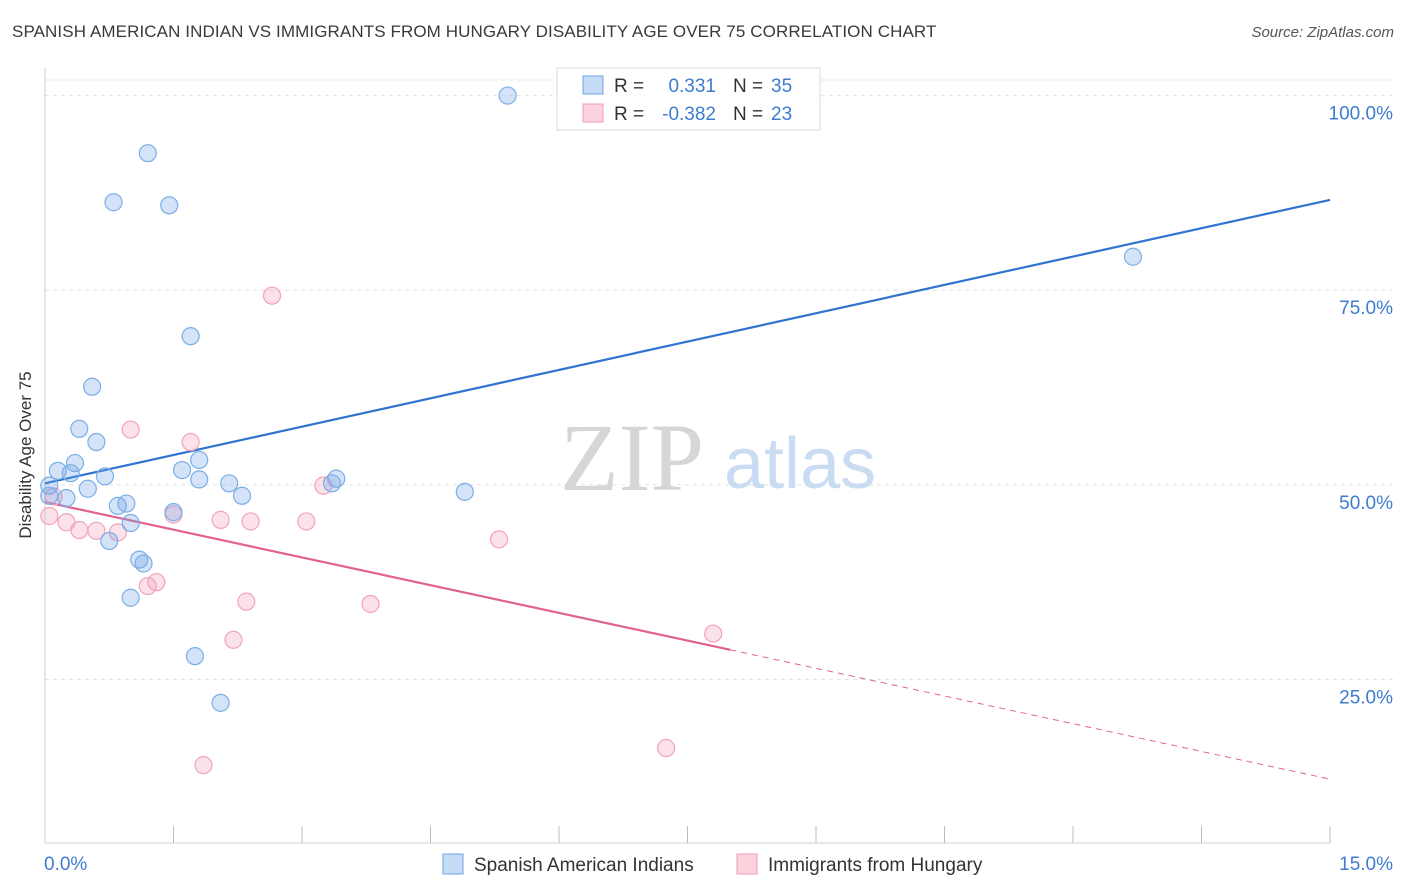 This screenshot has height=892, width=1406. I want to click on y-tick-label-75: 75.0%, so click(1366, 308).